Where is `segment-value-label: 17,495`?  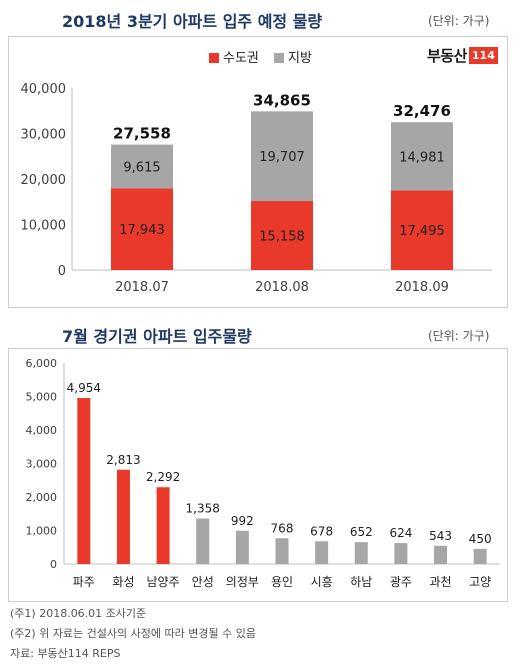 segment-value-label: 17,495 is located at coordinates (422, 231).